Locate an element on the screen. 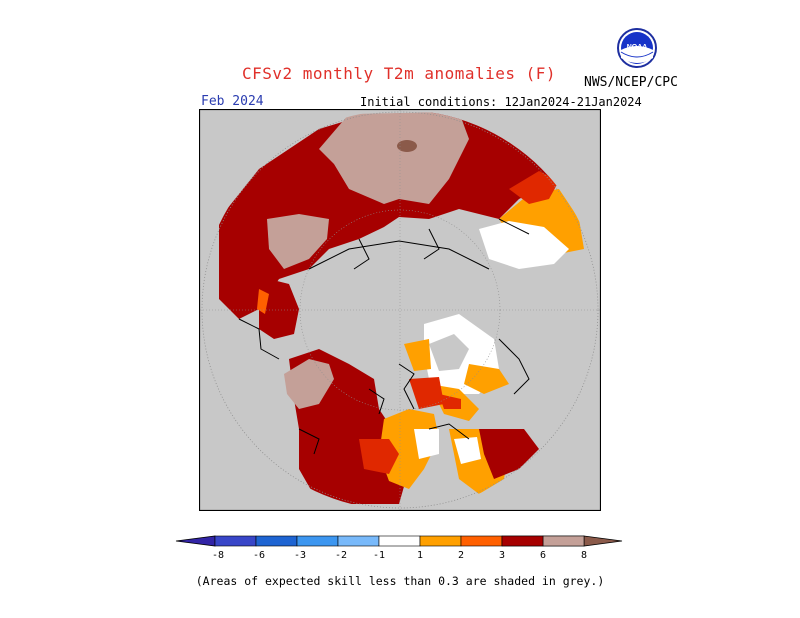 The image size is (800, 618). tick-label: -8 is located at coordinates (218, 555).